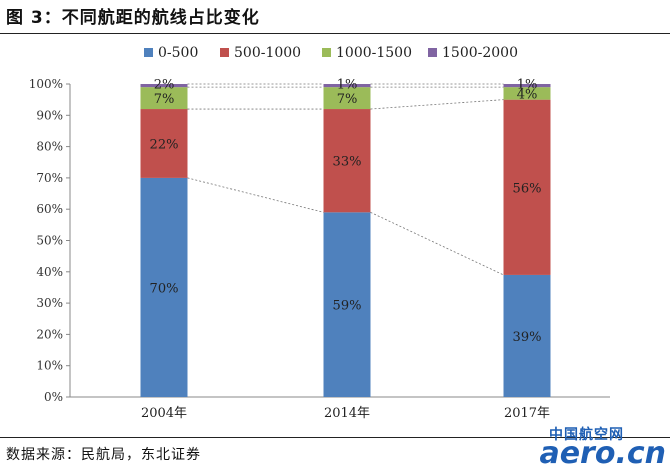  I want to click on y-tick-label: 50%, so click(49, 241).